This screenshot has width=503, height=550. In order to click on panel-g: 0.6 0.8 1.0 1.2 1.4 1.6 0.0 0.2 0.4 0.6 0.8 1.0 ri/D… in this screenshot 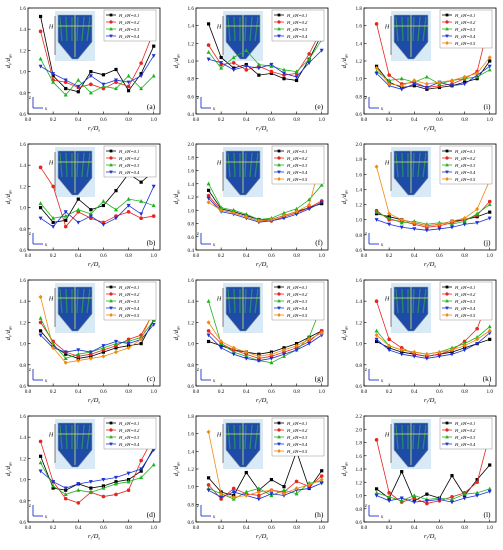, I will do `click(251, 341)`.